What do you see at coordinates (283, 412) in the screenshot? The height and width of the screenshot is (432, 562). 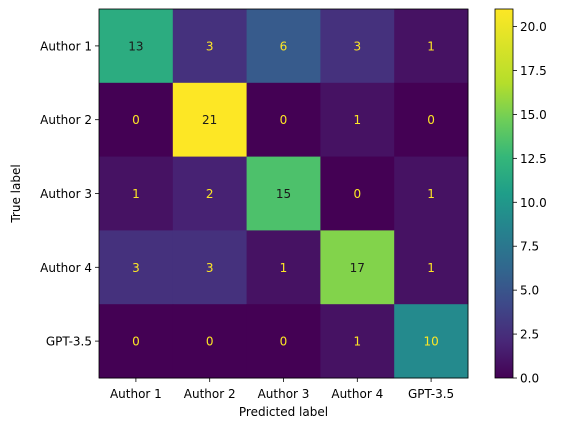 I see `x-axis-label: Predicted label` at bounding box center [283, 412].